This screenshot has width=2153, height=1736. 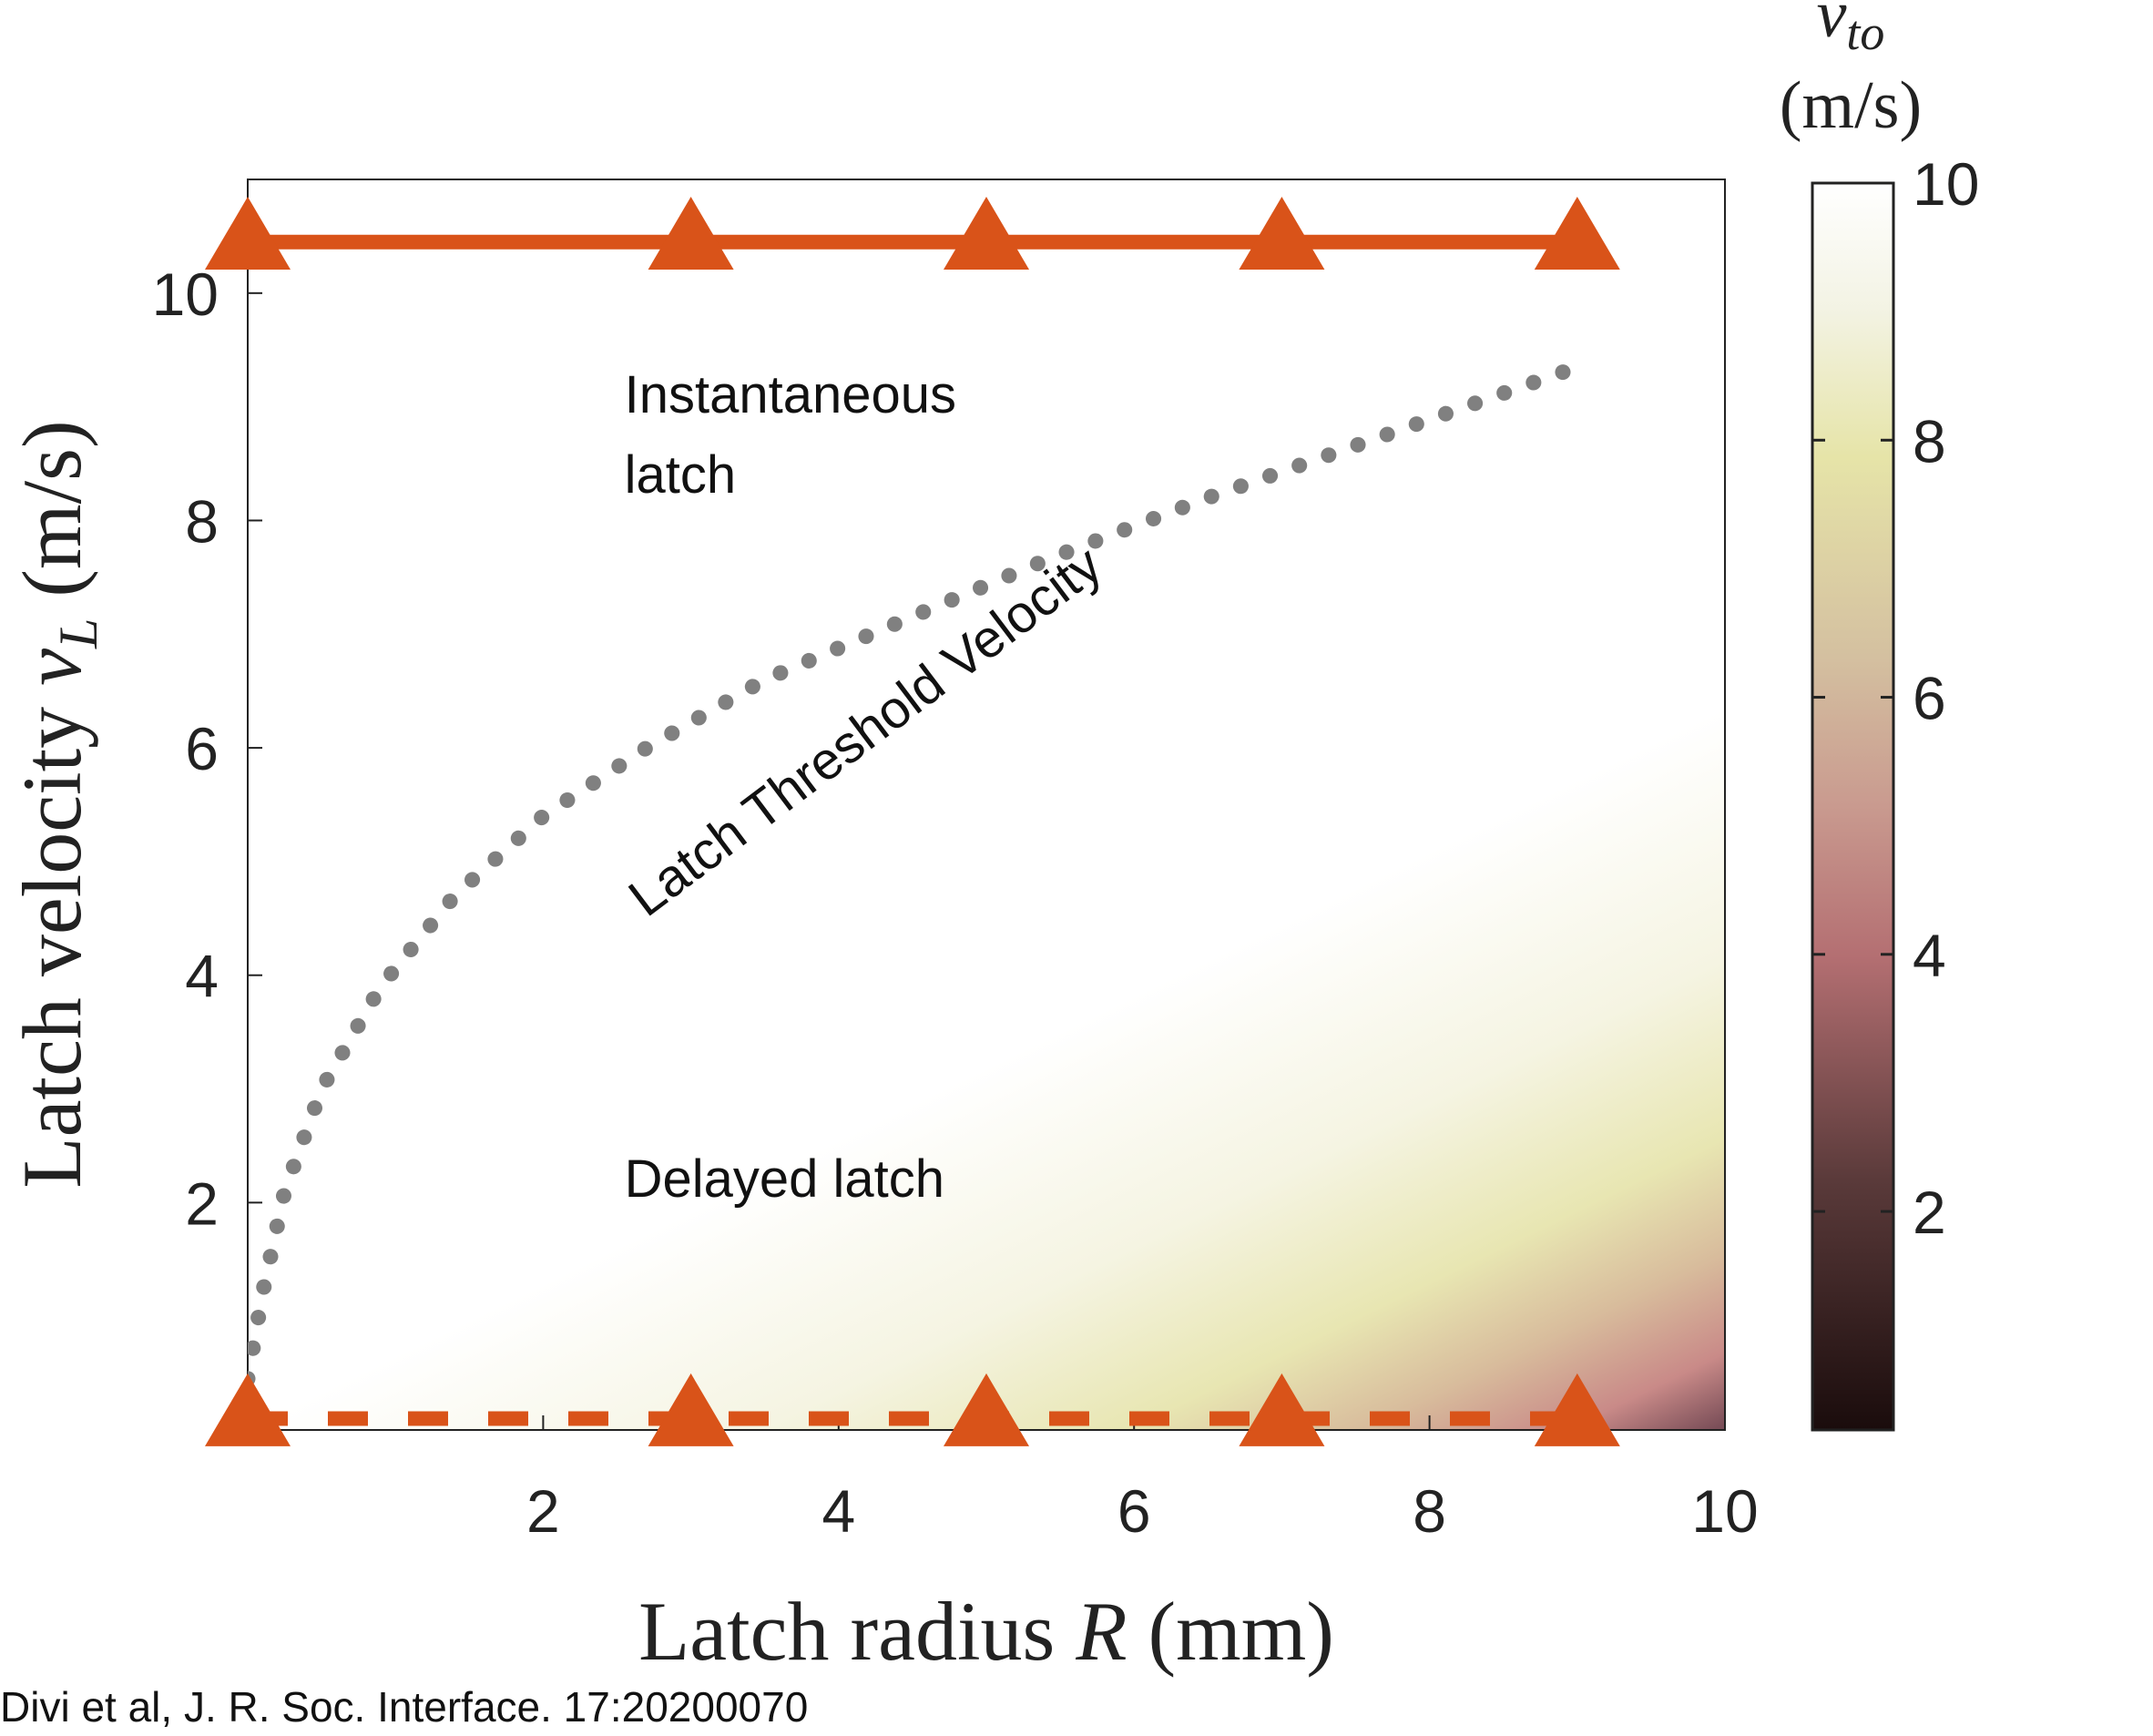 I want to click on y-axis-ticks: 2 4 6 8 10, so click(x=207, y=748).